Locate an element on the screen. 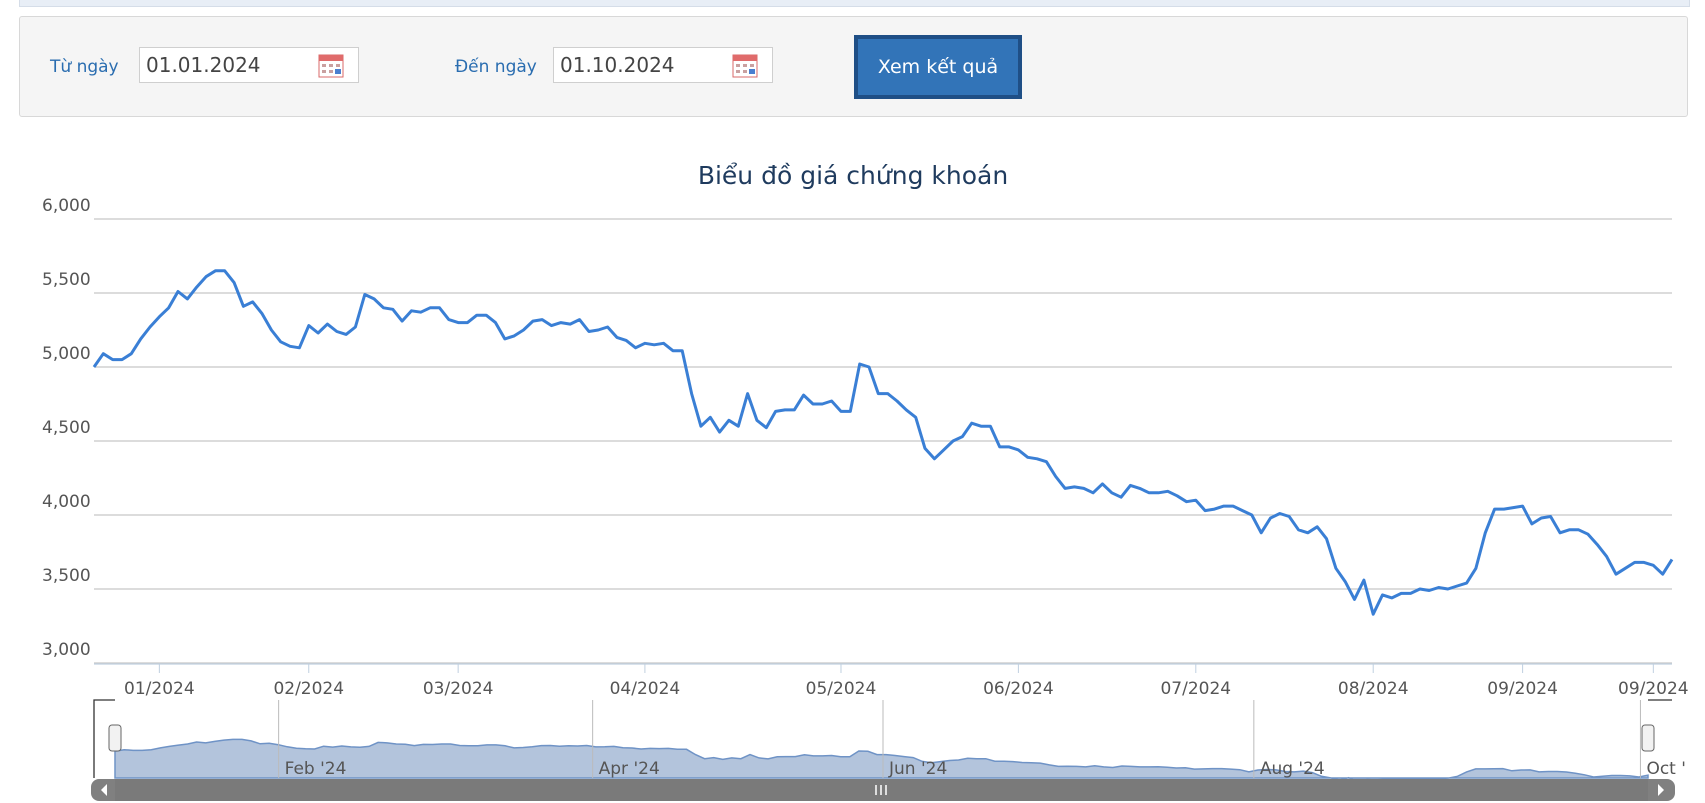  y-tick-label: 6,000 is located at coordinates (66, 206).